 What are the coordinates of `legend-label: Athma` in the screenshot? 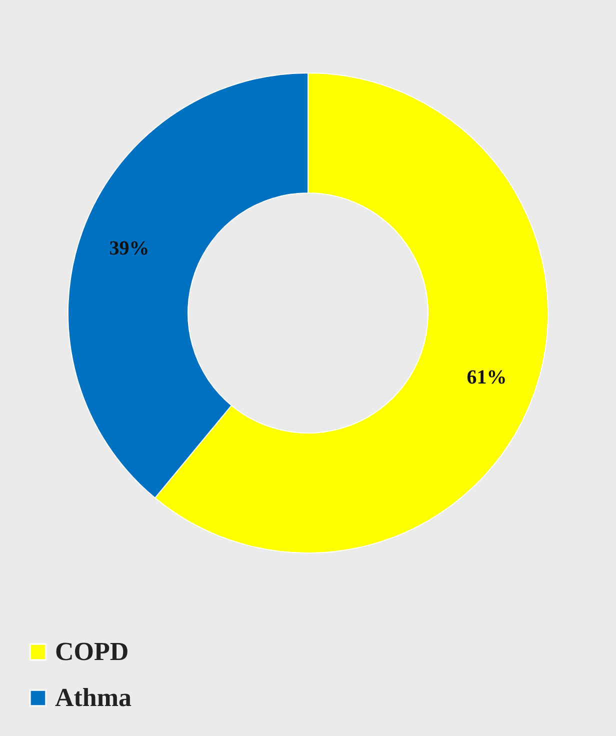 It's located at (93, 697).